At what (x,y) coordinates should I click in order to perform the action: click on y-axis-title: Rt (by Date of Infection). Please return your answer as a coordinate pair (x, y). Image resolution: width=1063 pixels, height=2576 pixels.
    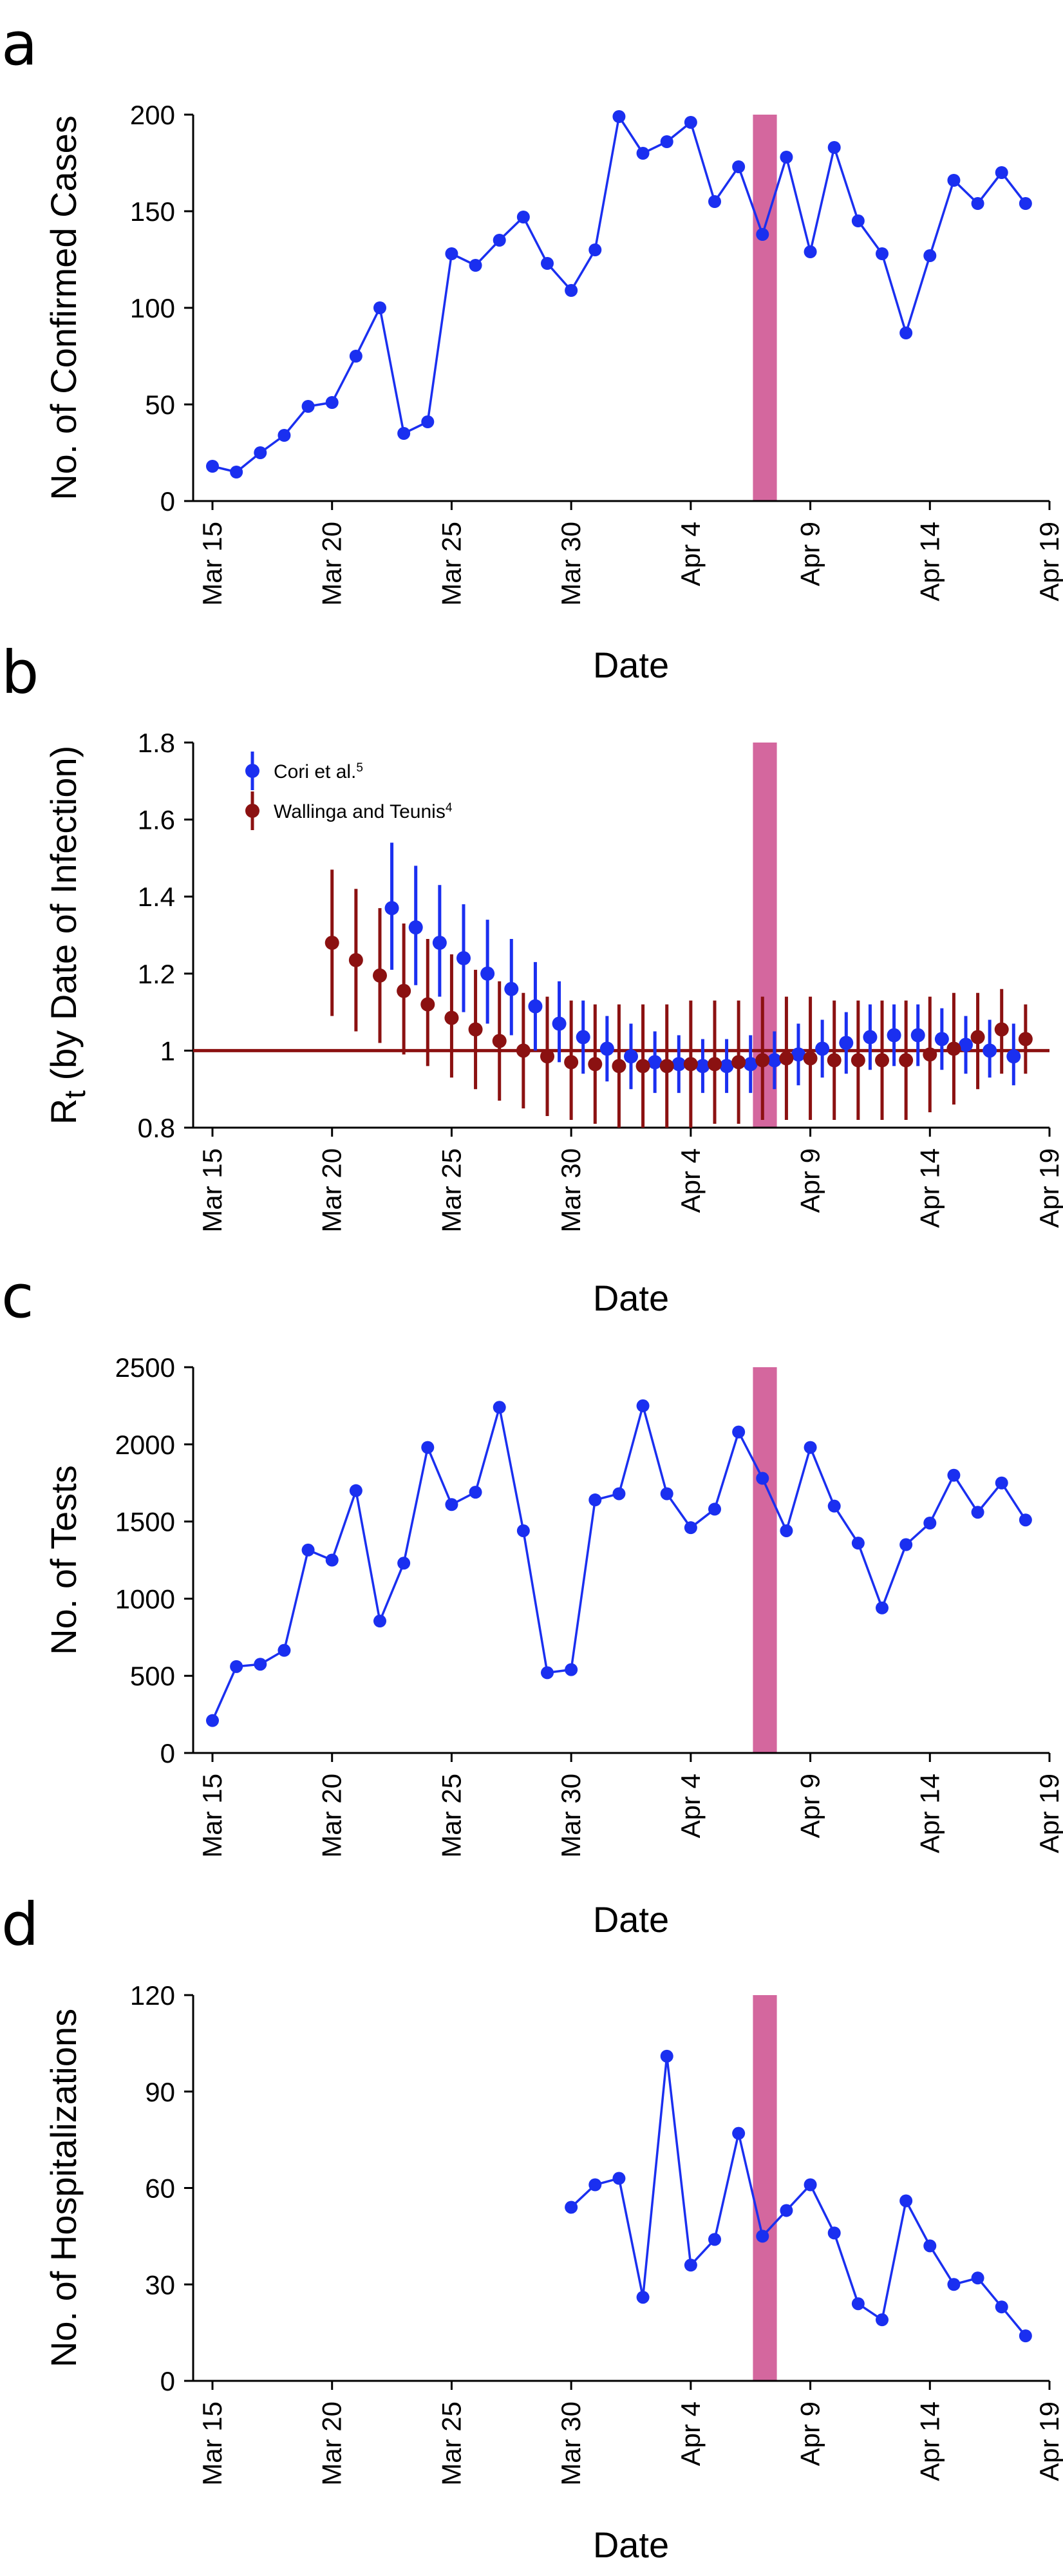
    Looking at the image, I should click on (67, 936).